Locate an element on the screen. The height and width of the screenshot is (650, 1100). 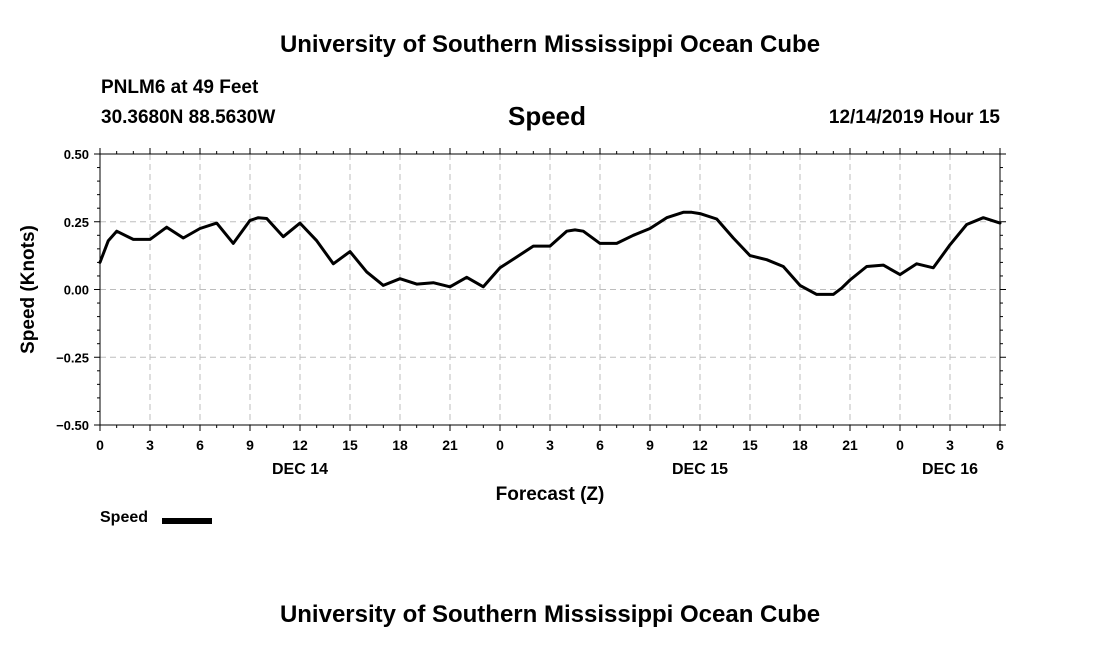
legend-label: Speed is located at coordinates (124, 517).